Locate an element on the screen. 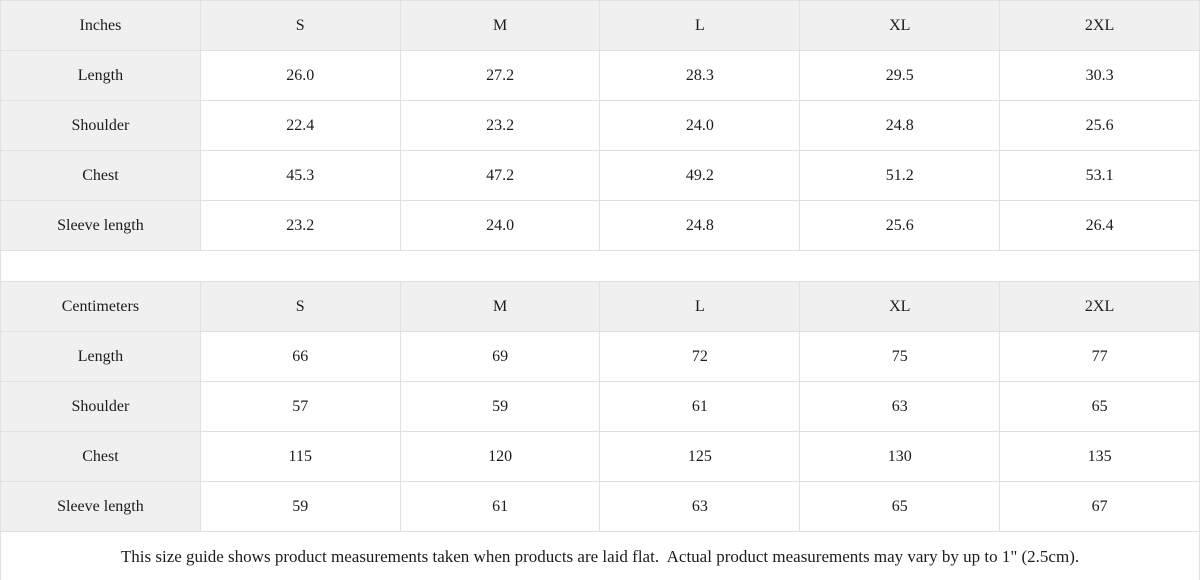 The width and height of the screenshot is (1200, 580). table-row: Sleeve length 23.2 24.0 24.8 25.6 26.4 is located at coordinates (600, 225).